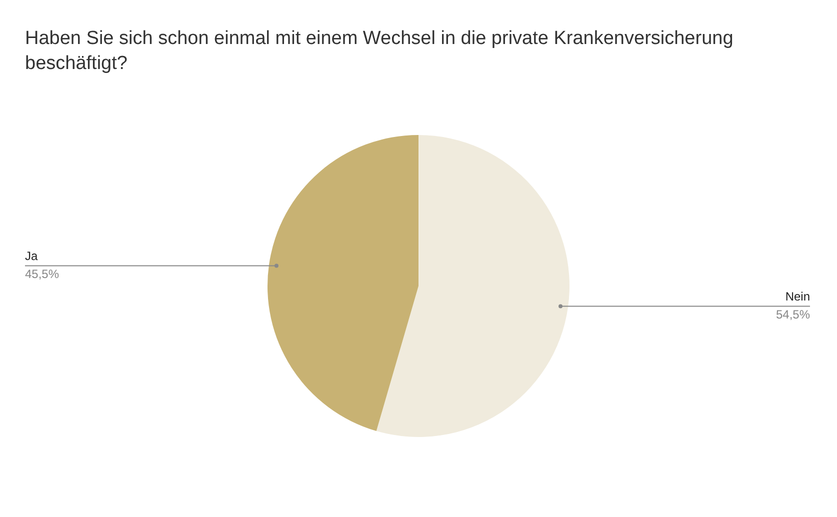  I want to click on slice-label: Nein, so click(797, 297).